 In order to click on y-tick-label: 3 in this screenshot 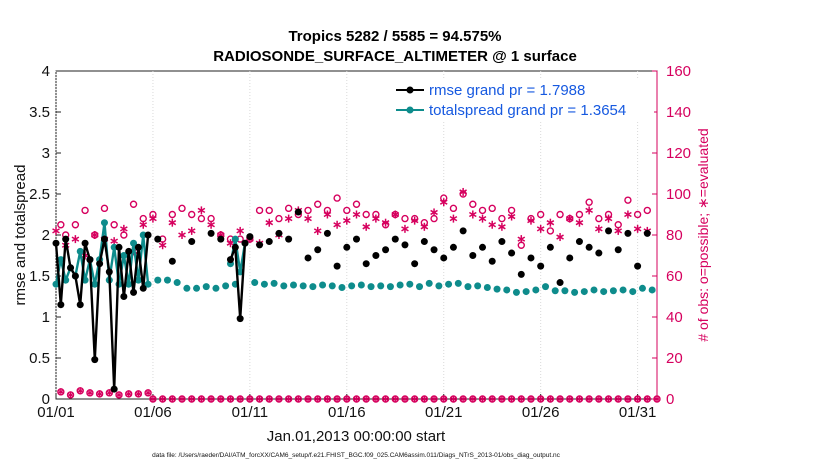, I will do `click(46, 153)`.